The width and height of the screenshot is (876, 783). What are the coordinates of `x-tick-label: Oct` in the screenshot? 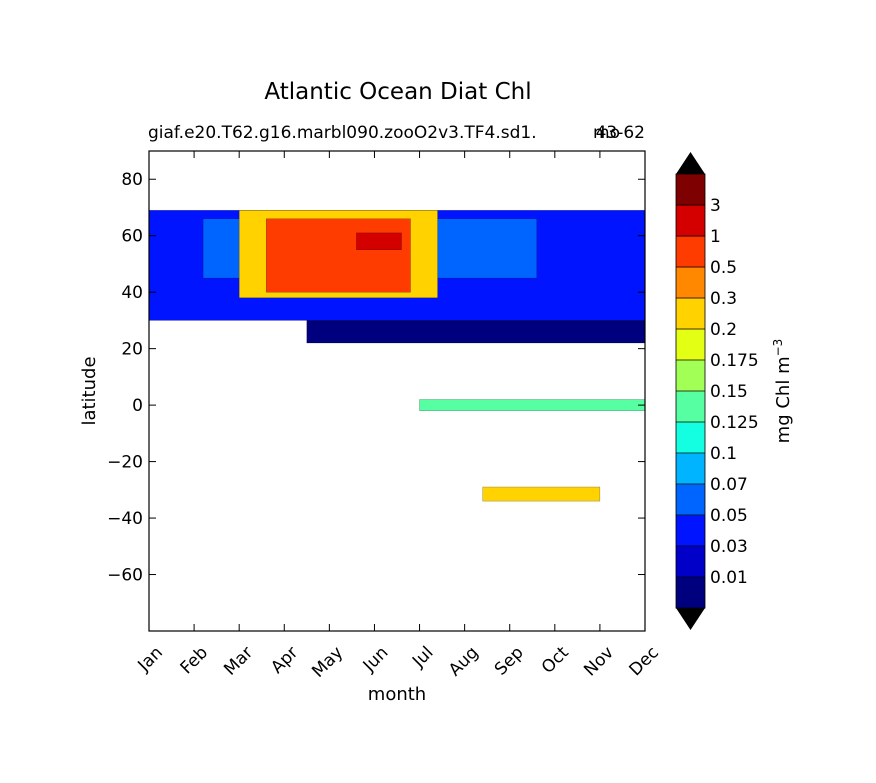 It's located at (555, 660).